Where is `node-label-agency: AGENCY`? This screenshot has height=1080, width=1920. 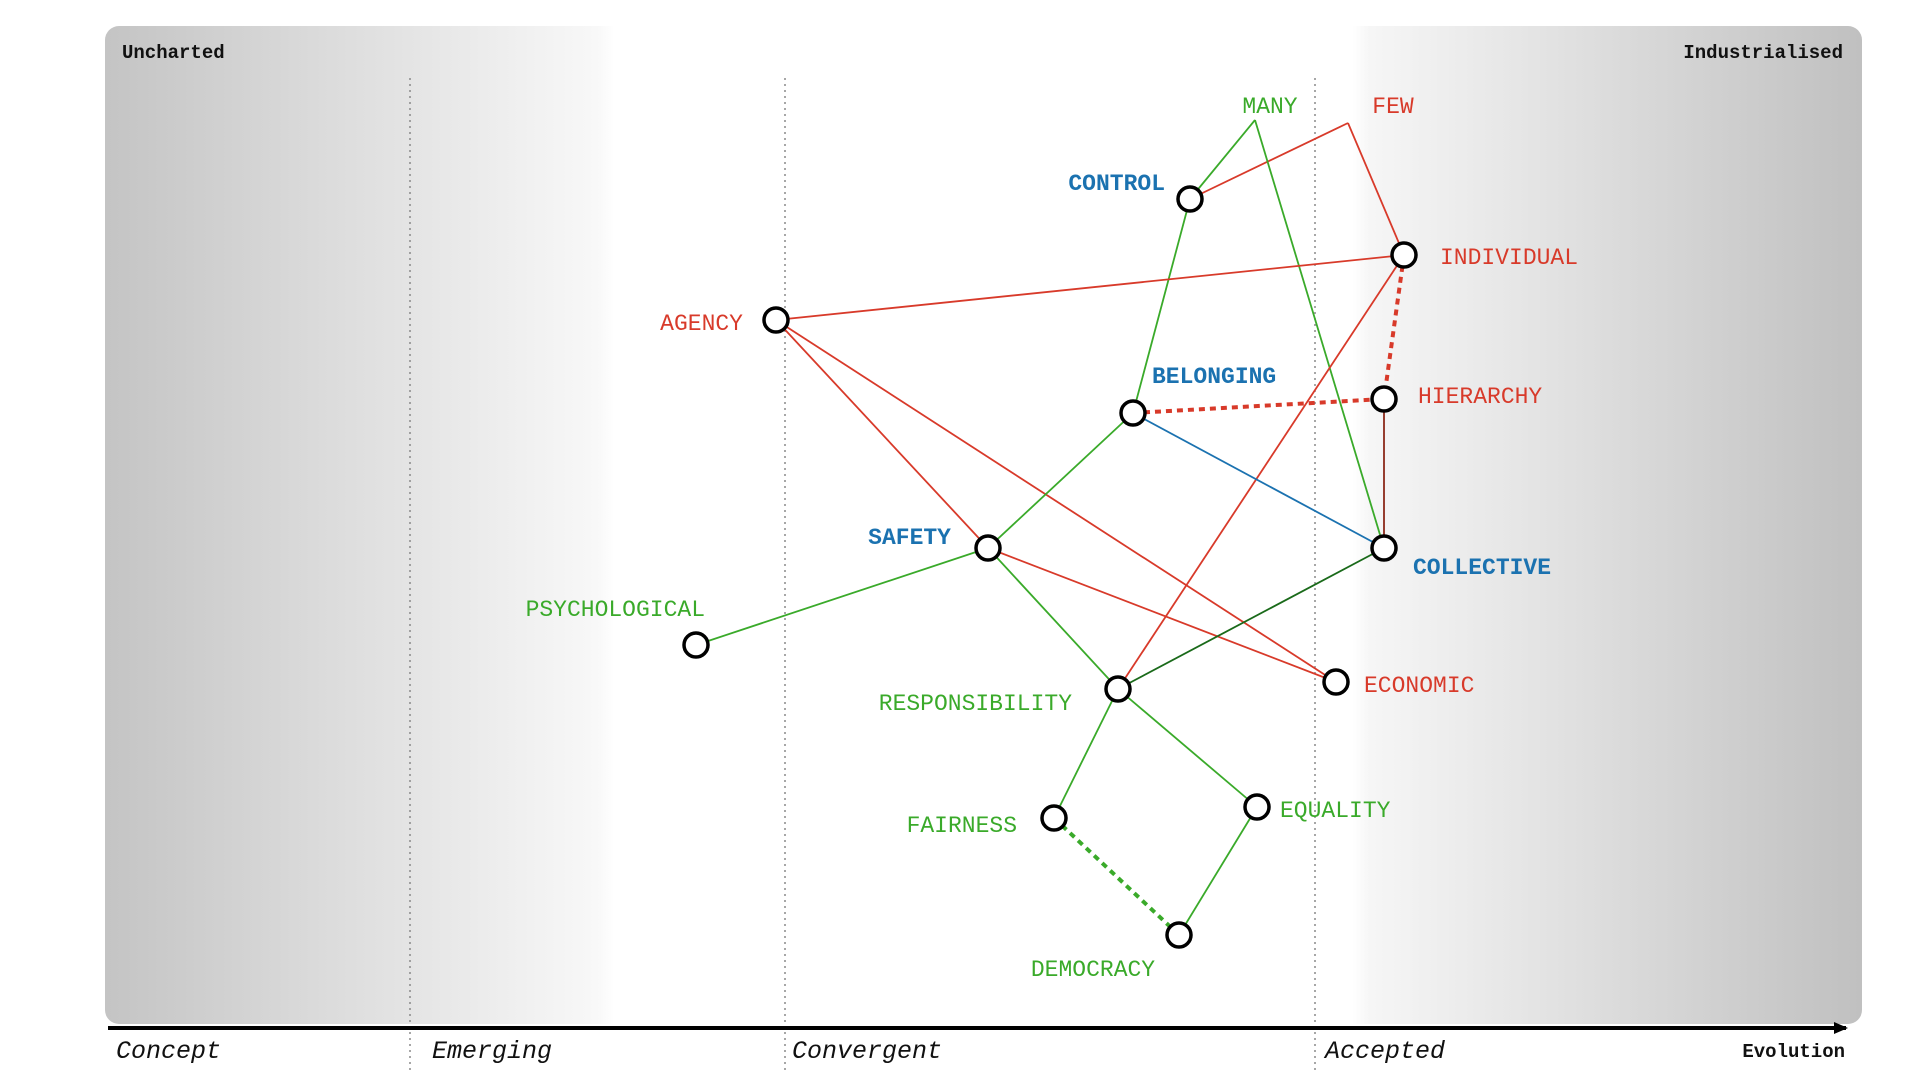 node-label-agency: AGENCY is located at coordinates (701, 324).